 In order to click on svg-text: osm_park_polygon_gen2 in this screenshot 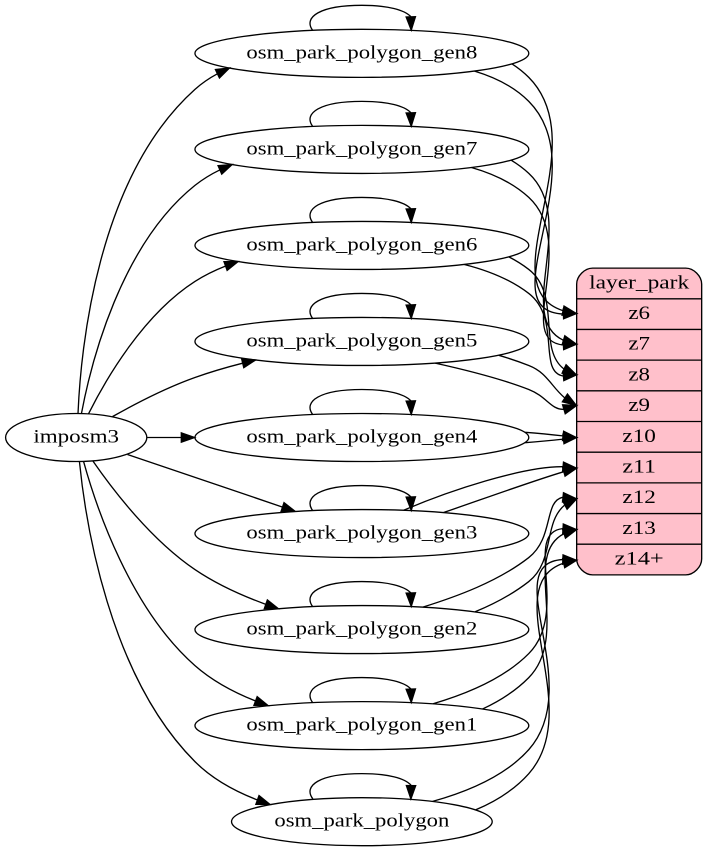, I will do `click(361, 628)`.